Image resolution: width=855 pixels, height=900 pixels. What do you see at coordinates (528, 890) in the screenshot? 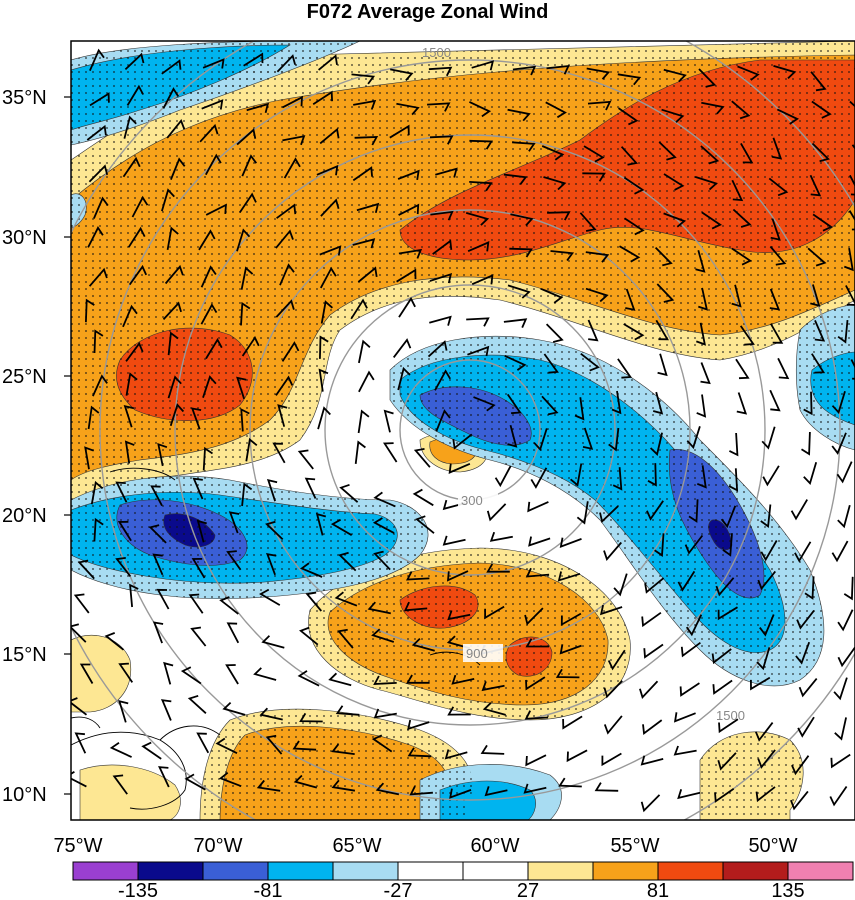
I see `colorbar-label: 27` at bounding box center [528, 890].